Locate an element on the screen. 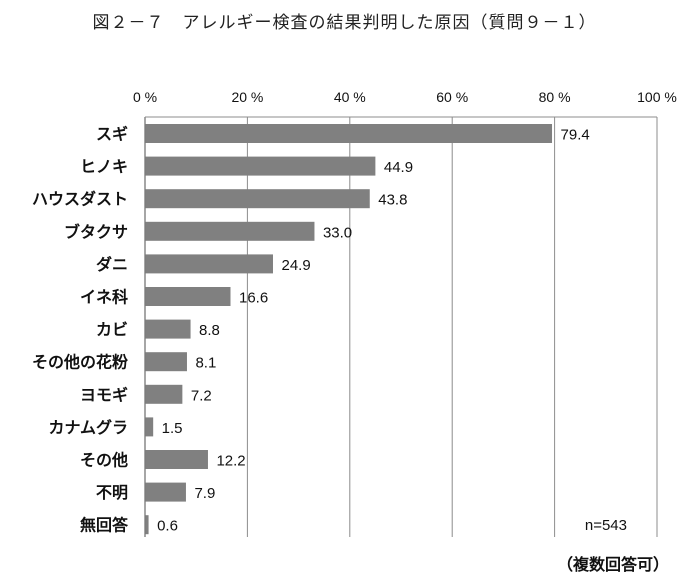 This screenshot has height=584, width=689. category-label: 不明 is located at coordinates (112, 492).